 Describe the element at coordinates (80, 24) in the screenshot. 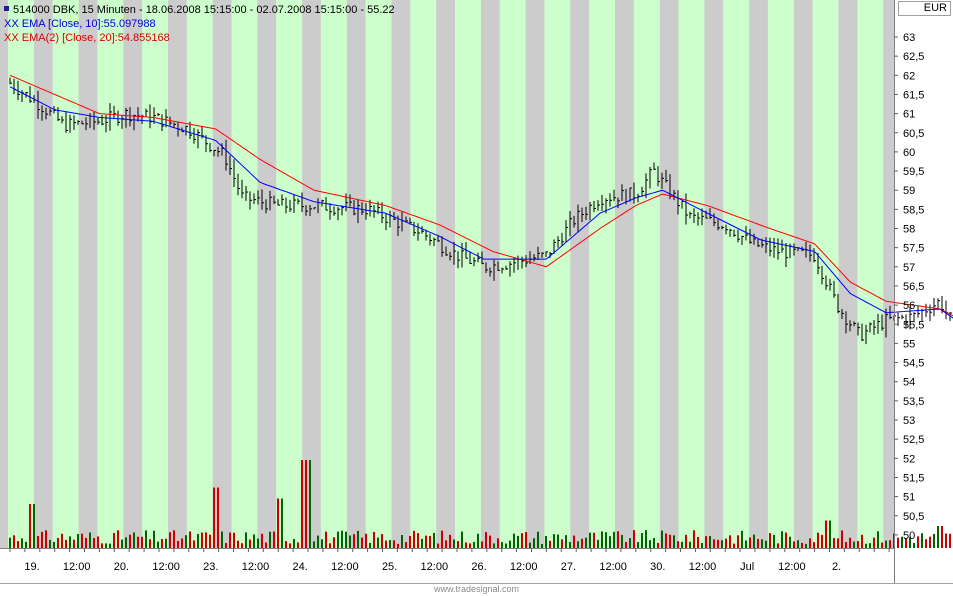

I see `legend-ema10: XX EMA [Close, 10]:55.097988` at that location.